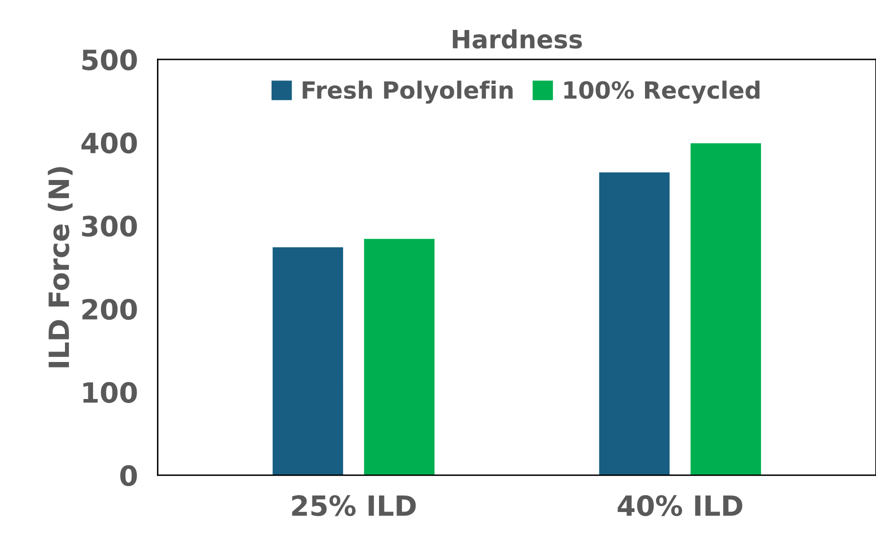 This screenshot has height=540, width=876. Describe the element at coordinates (517, 39) in the screenshot. I see `chart-title: Hardness` at that location.